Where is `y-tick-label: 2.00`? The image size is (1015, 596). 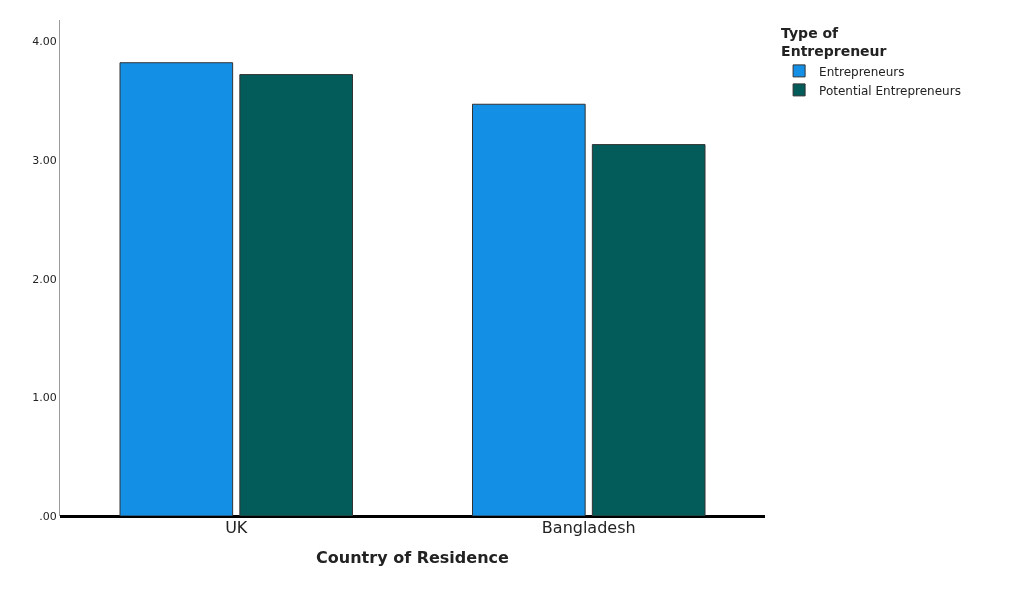
y-tick-label: 2.00 is located at coordinates (44, 279).